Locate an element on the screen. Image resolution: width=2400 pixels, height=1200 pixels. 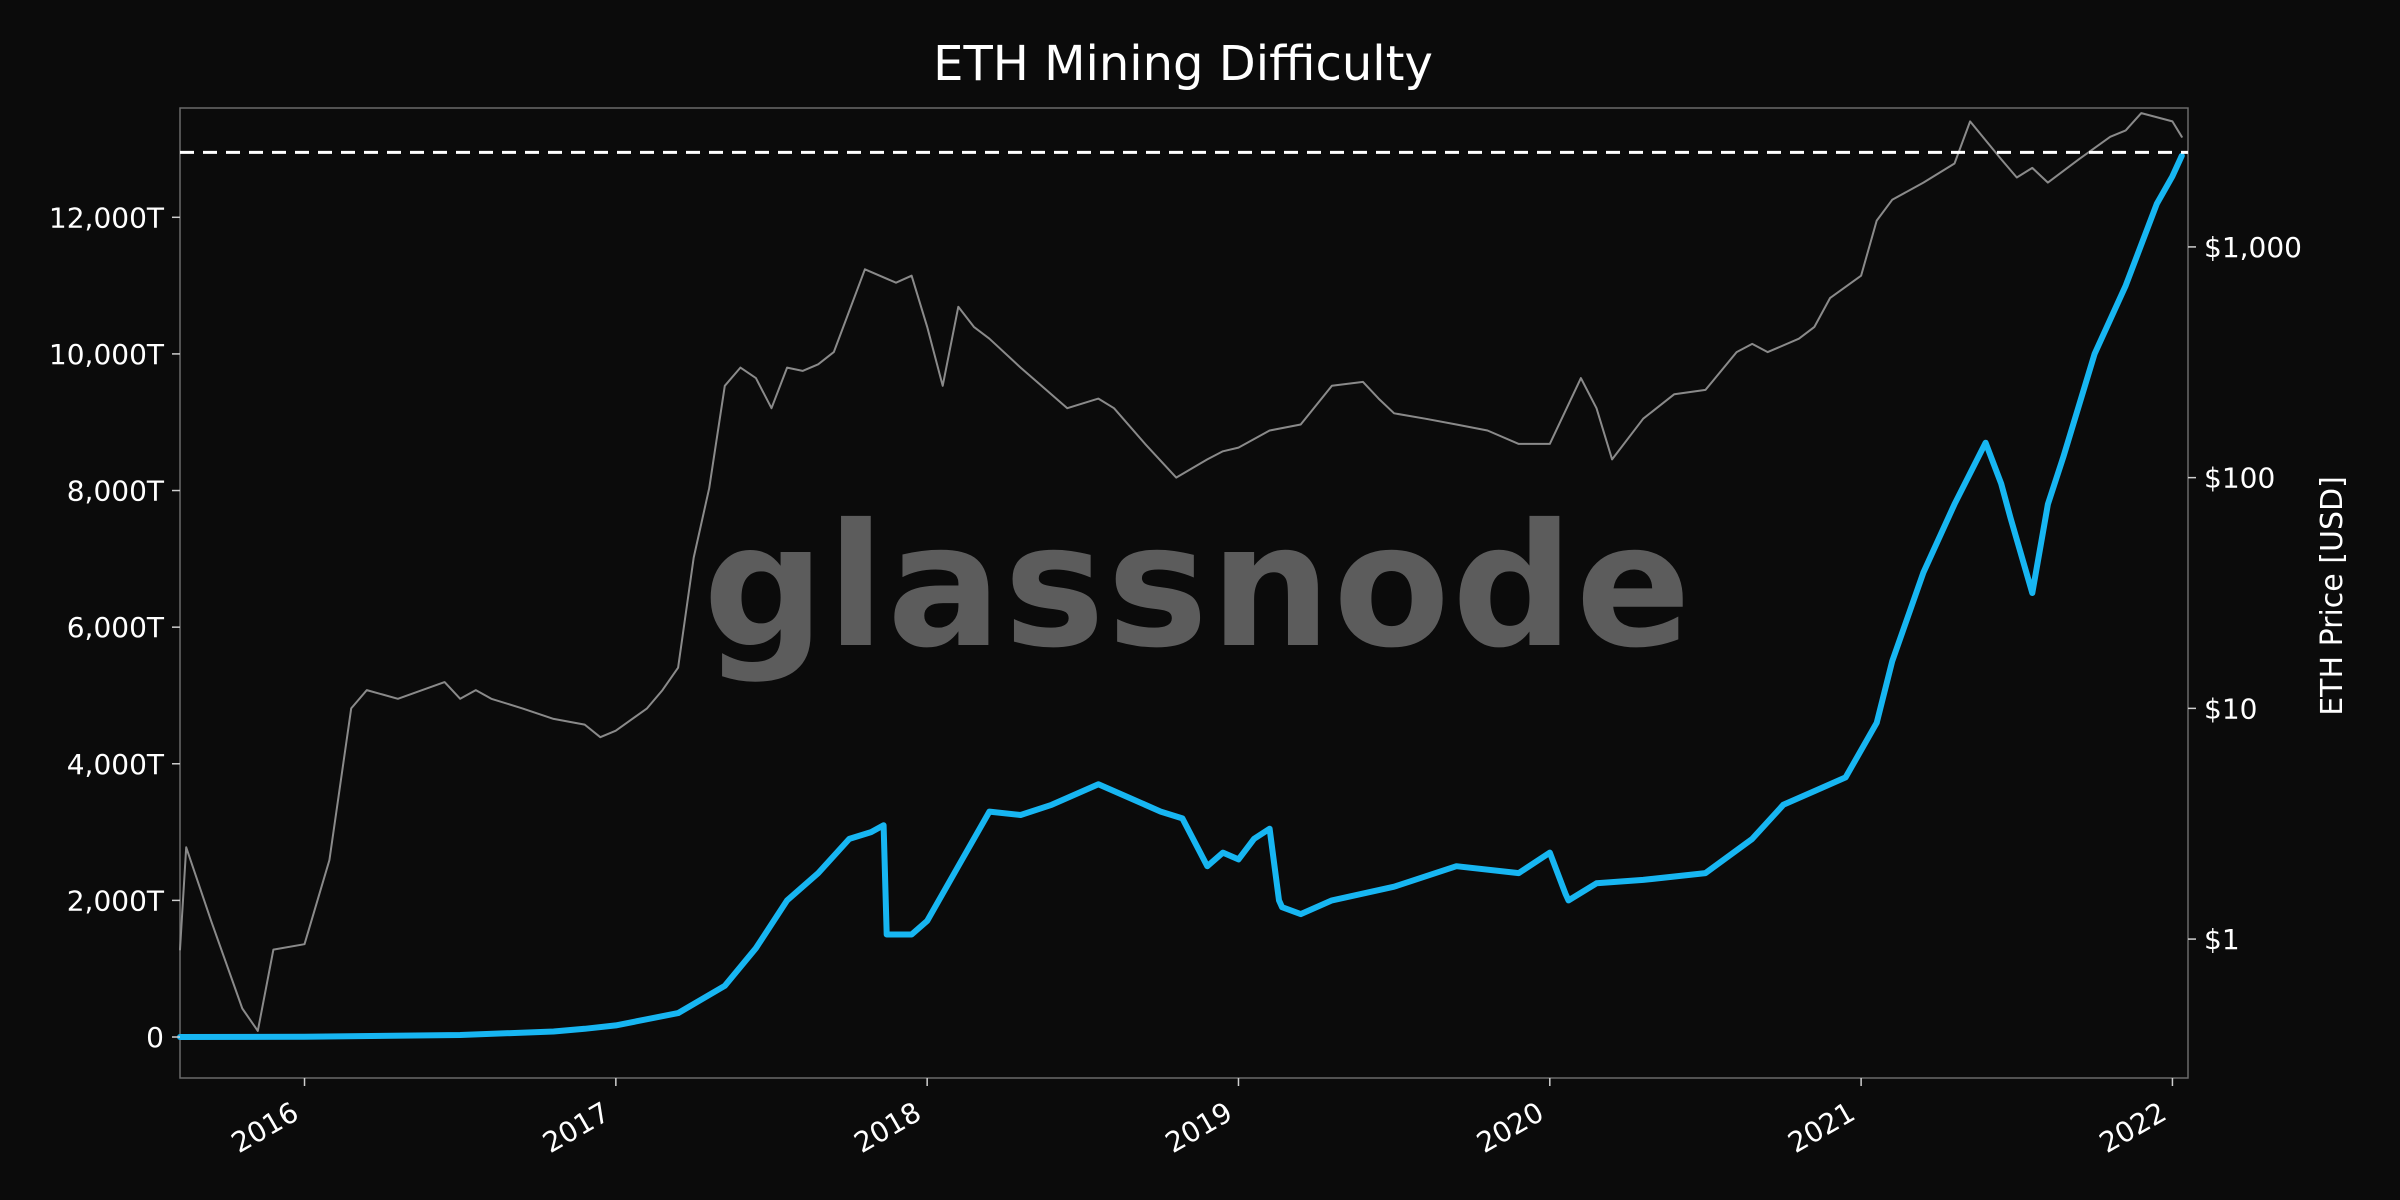
left-axis-ticks: 0 2,000T 4,000T 6,000T 8,000T 10,000T 12,000T is located at coordinates (114, 627).